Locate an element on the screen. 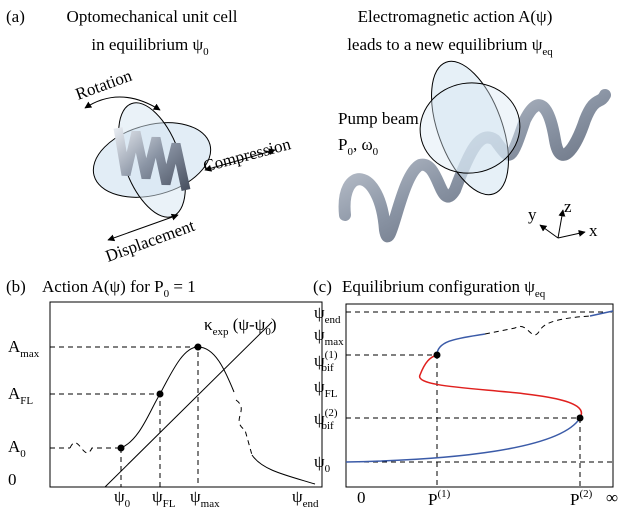 This screenshot has height=513, width=624. y-label: AFL is located at coordinates (20, 395).